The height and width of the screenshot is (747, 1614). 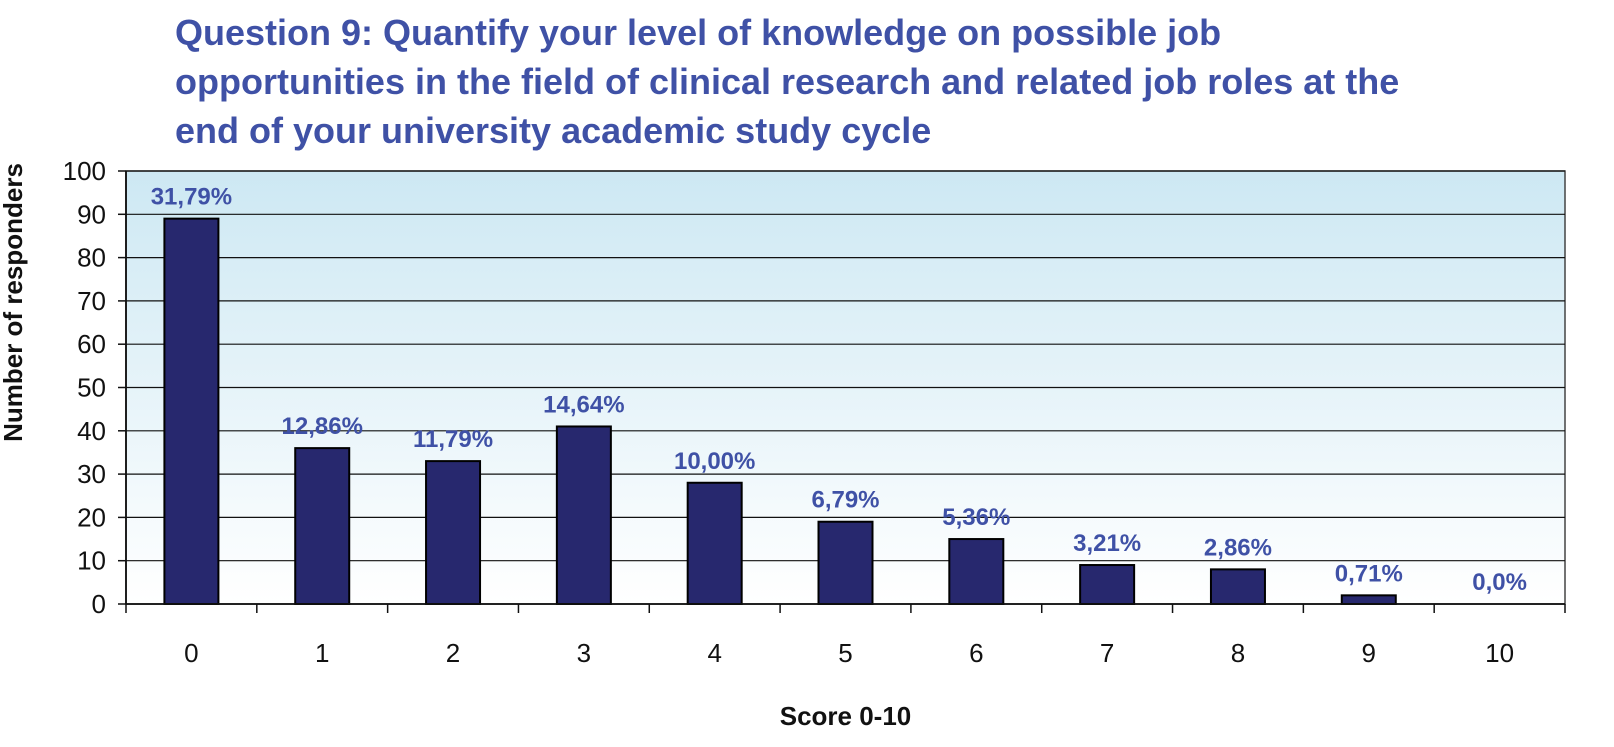 I want to click on data-label: 14,64%, so click(x=583, y=404).